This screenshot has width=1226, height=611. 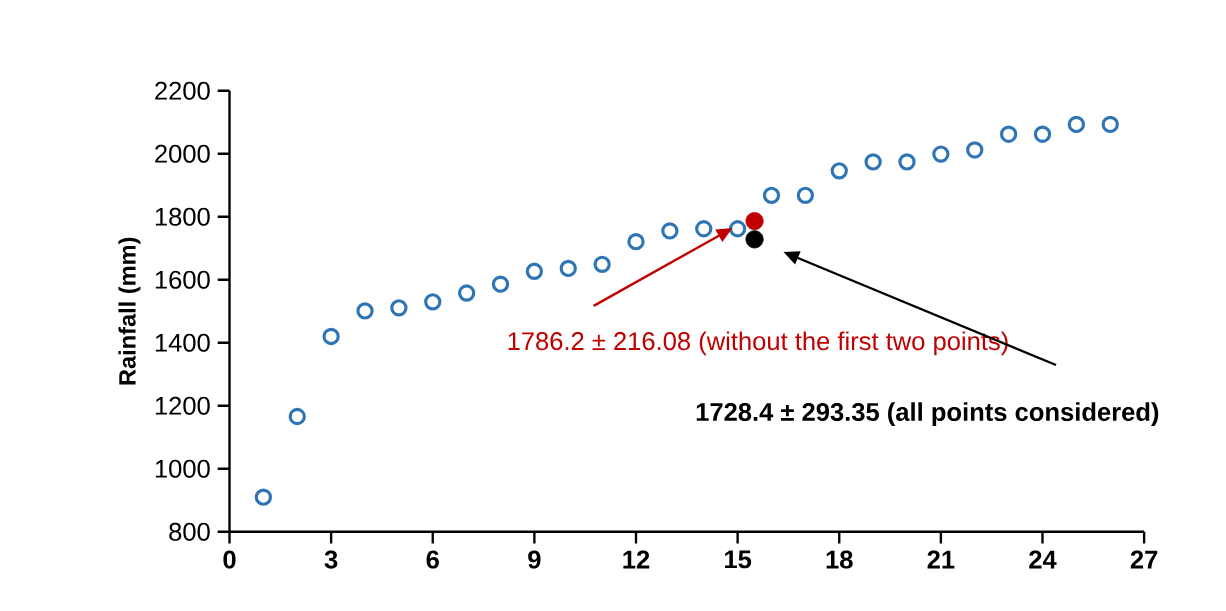 I want to click on x-tick-label: 12, so click(x=636, y=559).